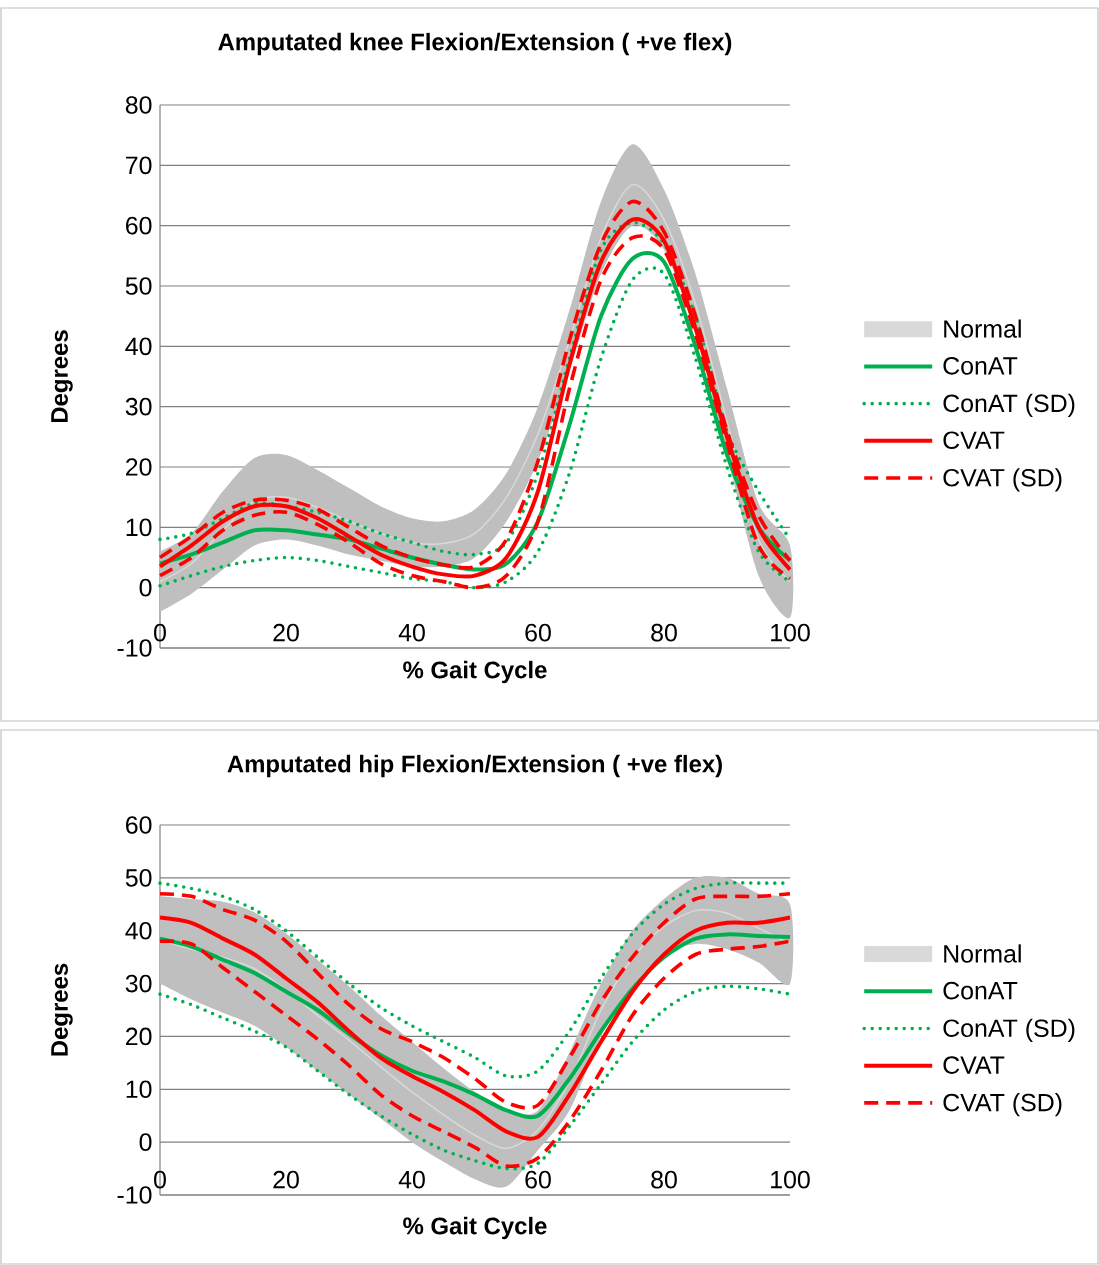  What do you see at coordinates (139, 165) in the screenshot?
I see `y-tick-label: 70` at bounding box center [139, 165].